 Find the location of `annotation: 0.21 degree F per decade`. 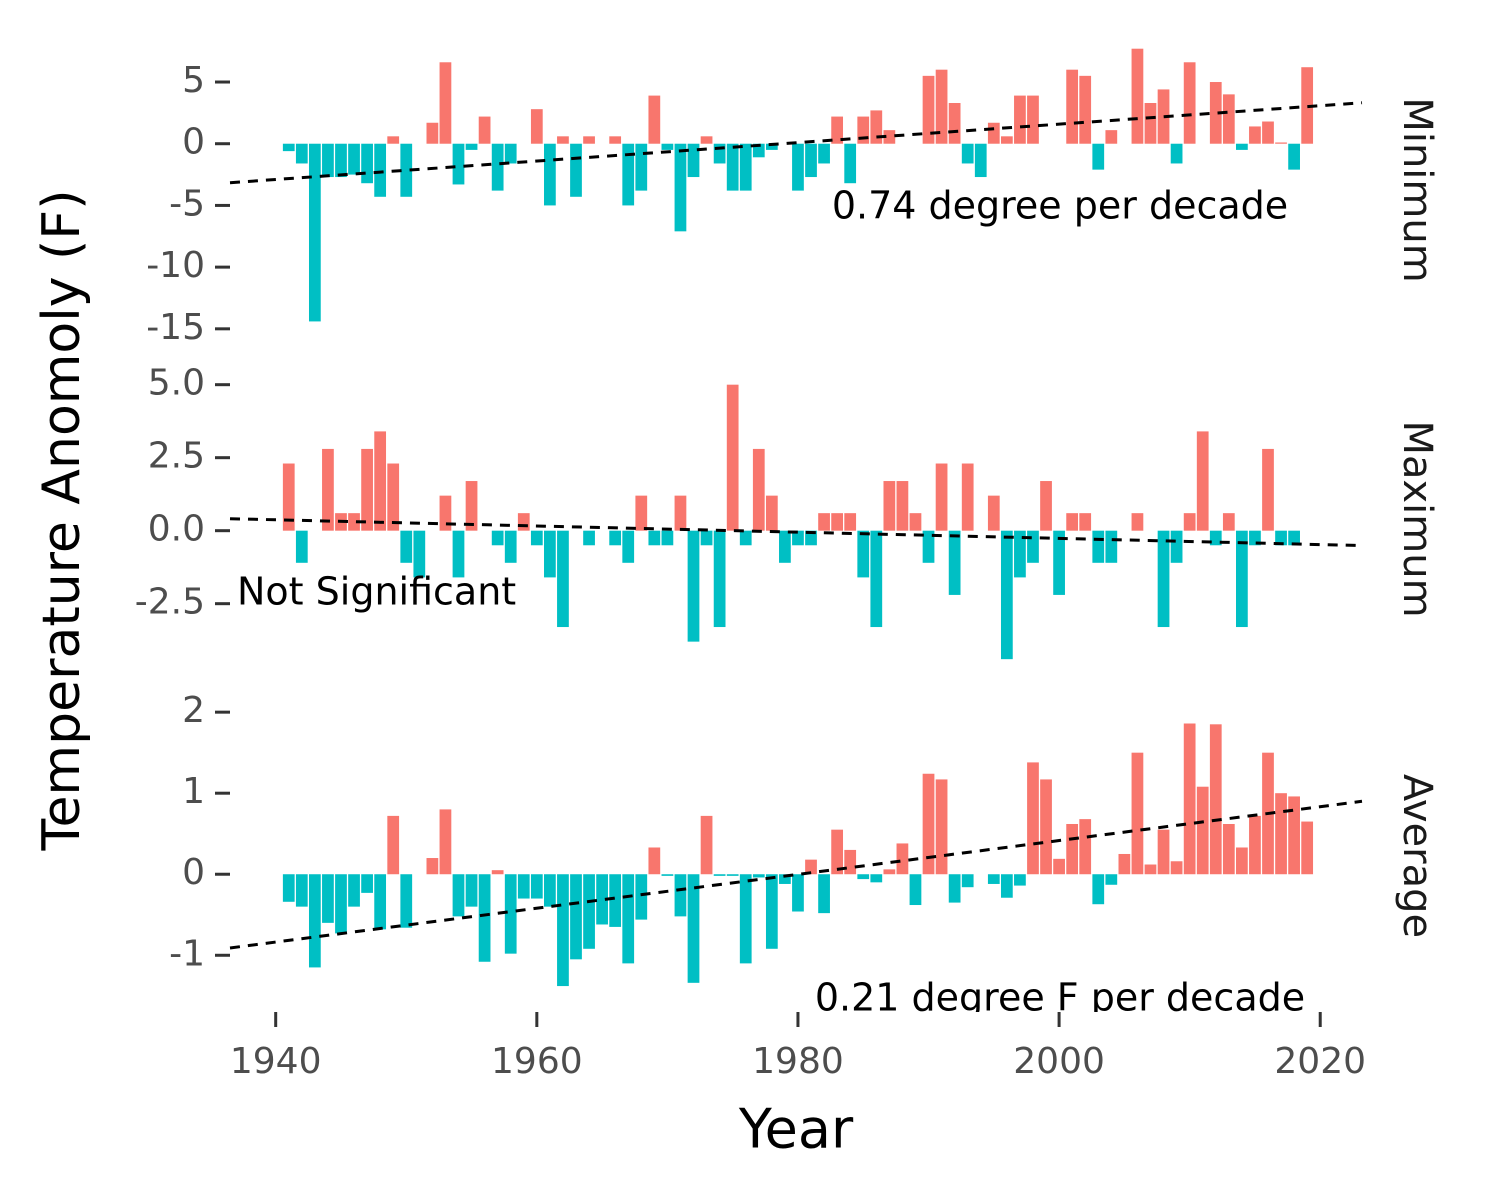

annotation: 0.21 degree F per decade is located at coordinates (1060, 998).